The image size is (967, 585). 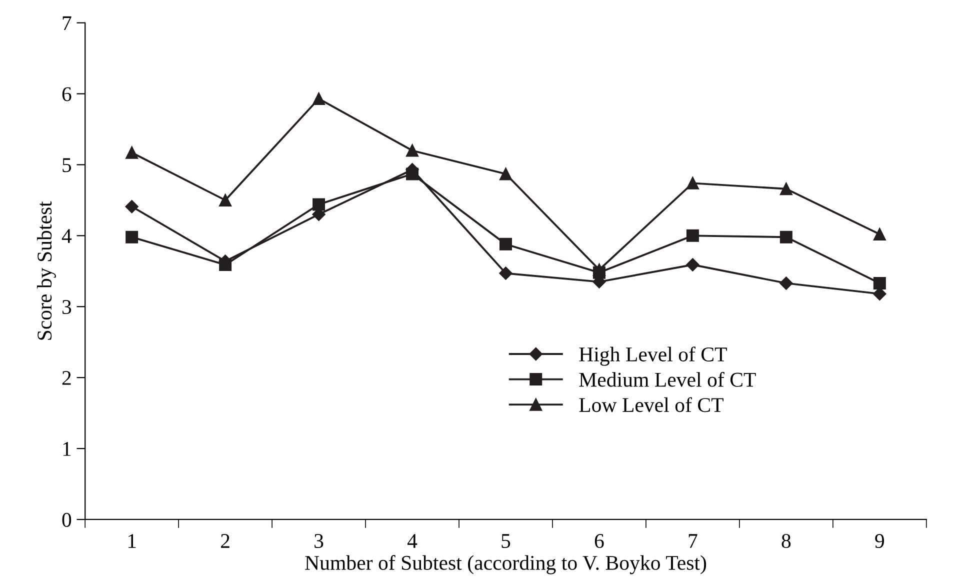 I want to click on x-tick-label: 5, so click(x=506, y=541).